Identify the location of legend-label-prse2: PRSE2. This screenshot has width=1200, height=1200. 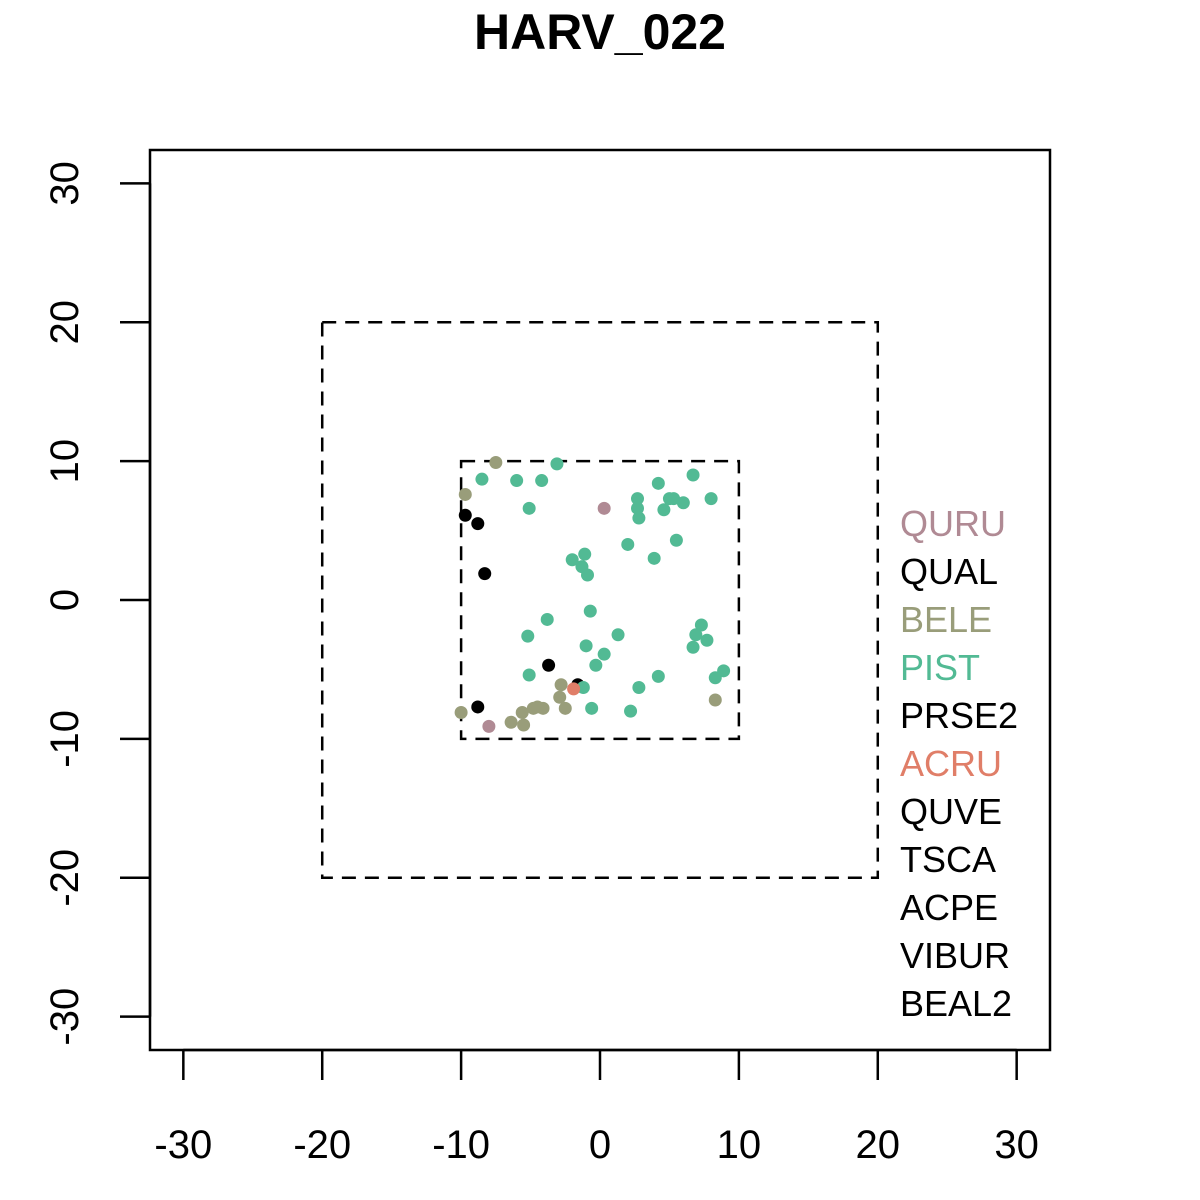
(959, 715).